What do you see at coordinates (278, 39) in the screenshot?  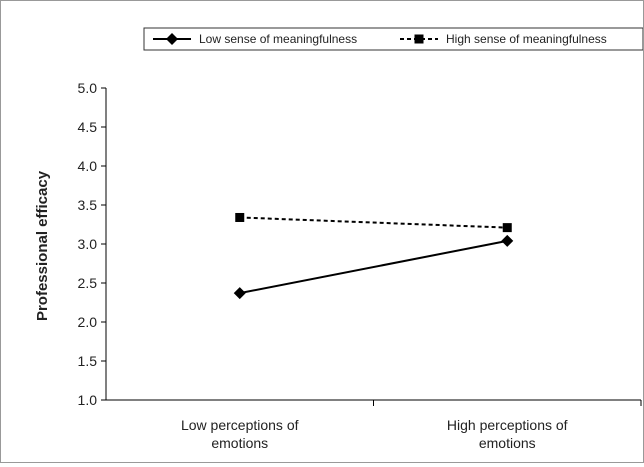 I see `legend-label: Low sense of meaningfulness` at bounding box center [278, 39].